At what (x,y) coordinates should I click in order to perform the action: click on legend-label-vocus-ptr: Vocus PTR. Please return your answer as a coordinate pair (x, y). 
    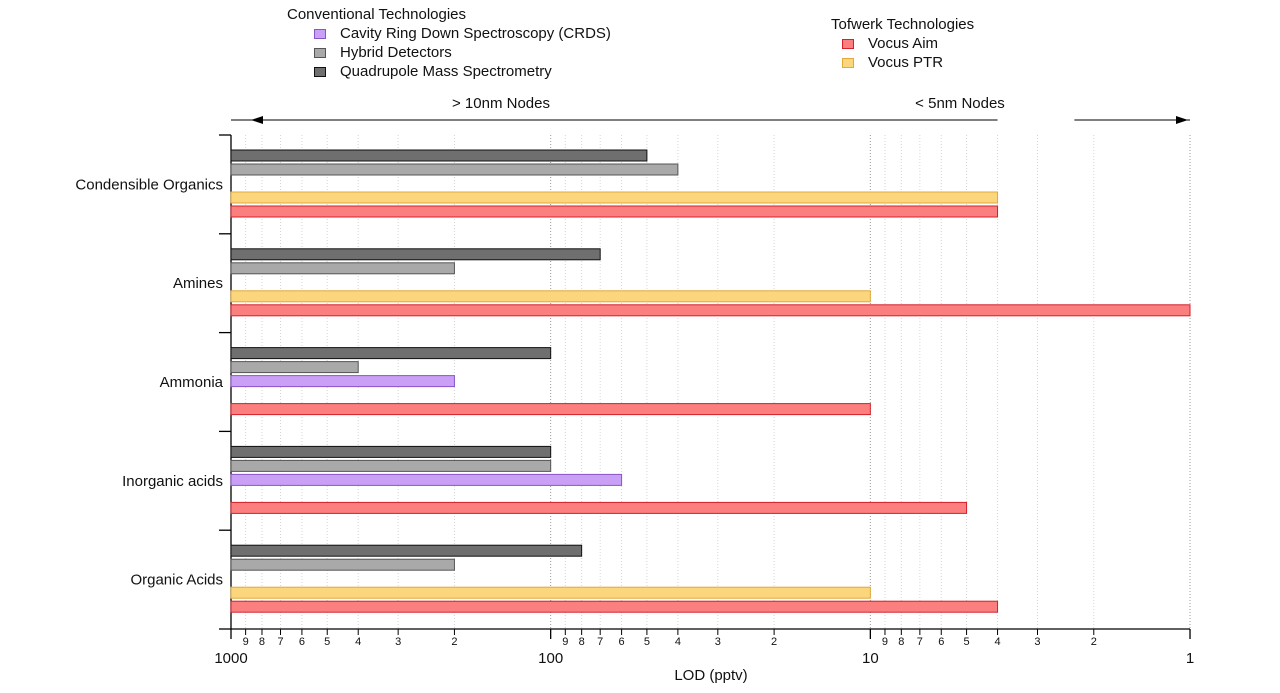
    Looking at the image, I should click on (906, 62).